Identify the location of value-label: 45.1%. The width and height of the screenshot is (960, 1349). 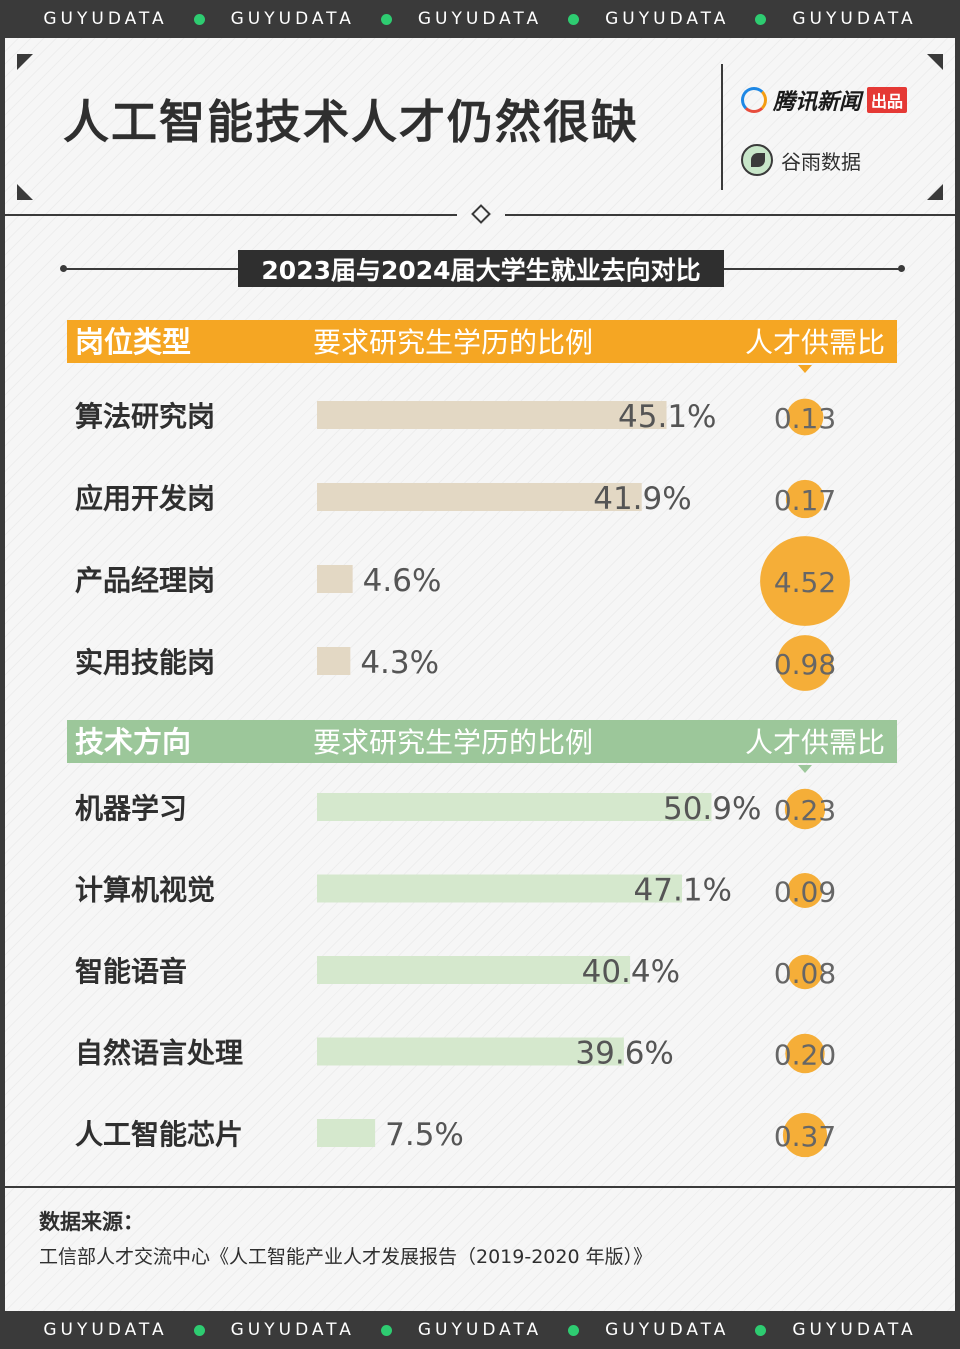
(667, 417).